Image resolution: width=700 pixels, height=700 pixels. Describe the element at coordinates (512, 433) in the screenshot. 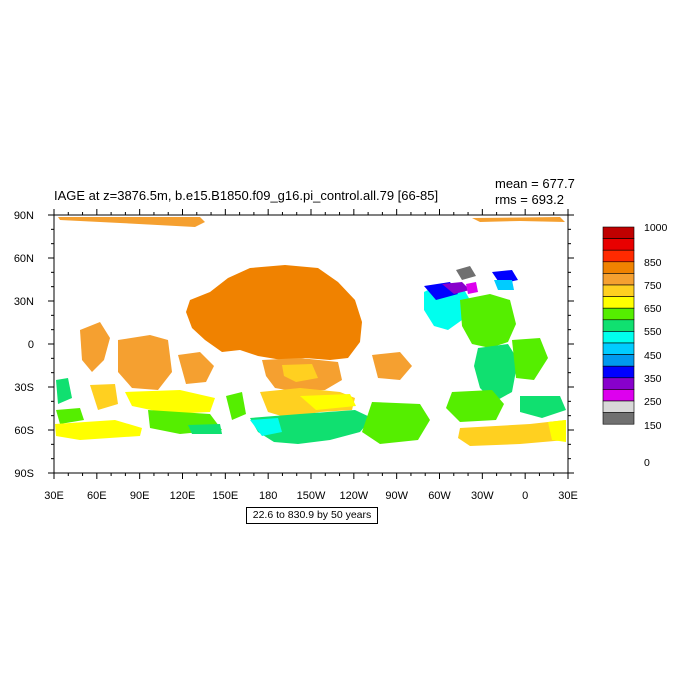

I see `weddell-gold` at that location.